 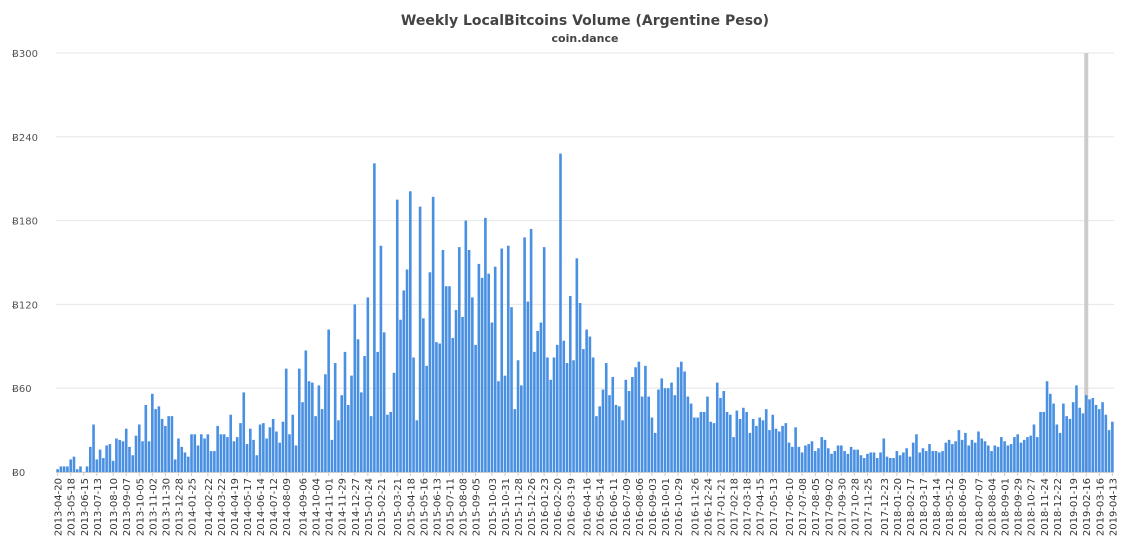 I want to click on x-tick-label: 2015-06-13, so click(x=437, y=507).